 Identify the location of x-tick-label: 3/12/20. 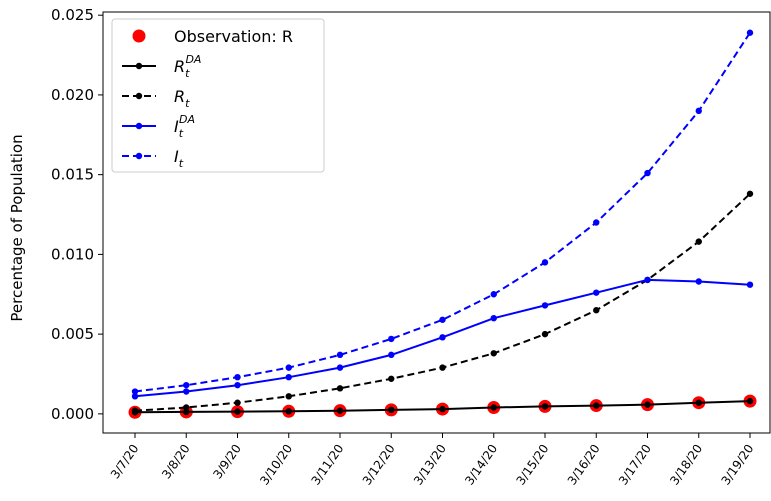
(379, 465).